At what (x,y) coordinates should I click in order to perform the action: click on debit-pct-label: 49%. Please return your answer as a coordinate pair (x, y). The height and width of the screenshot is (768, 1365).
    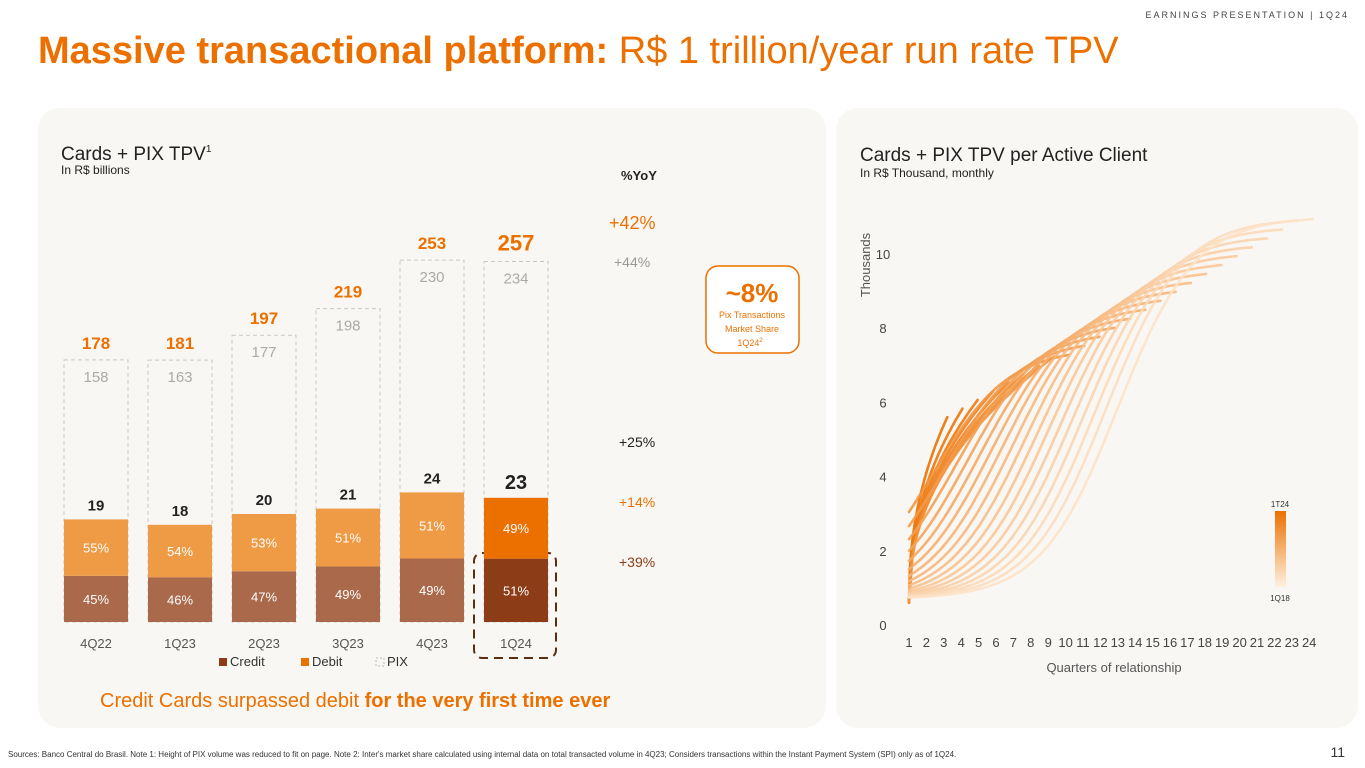
    Looking at the image, I should click on (516, 528).